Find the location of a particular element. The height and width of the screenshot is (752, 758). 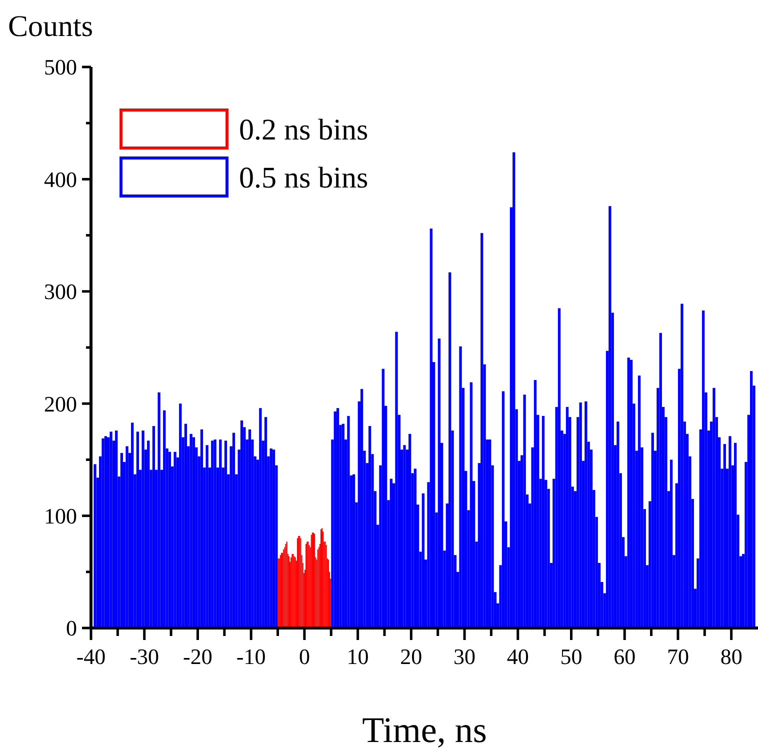

x-tick-label: 70 is located at coordinates (677, 656).